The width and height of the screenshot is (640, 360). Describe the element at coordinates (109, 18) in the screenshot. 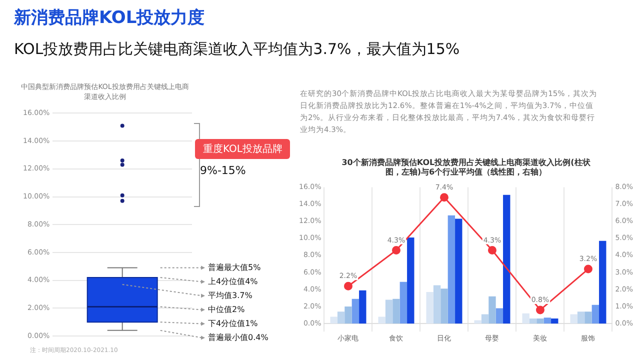

I see `text: 新消费品牌KOL投放力度` at that location.